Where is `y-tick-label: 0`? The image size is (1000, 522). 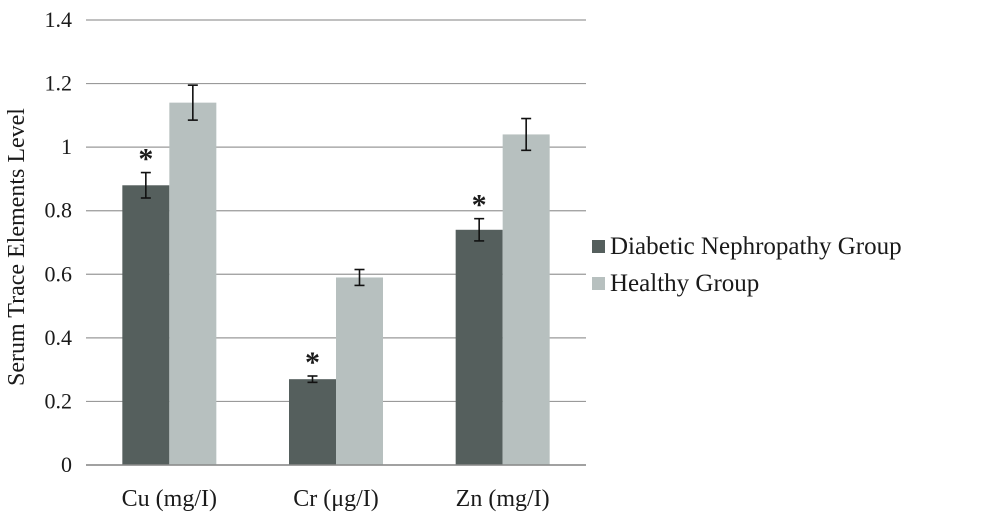 y-tick-label: 0 is located at coordinates (66, 464).